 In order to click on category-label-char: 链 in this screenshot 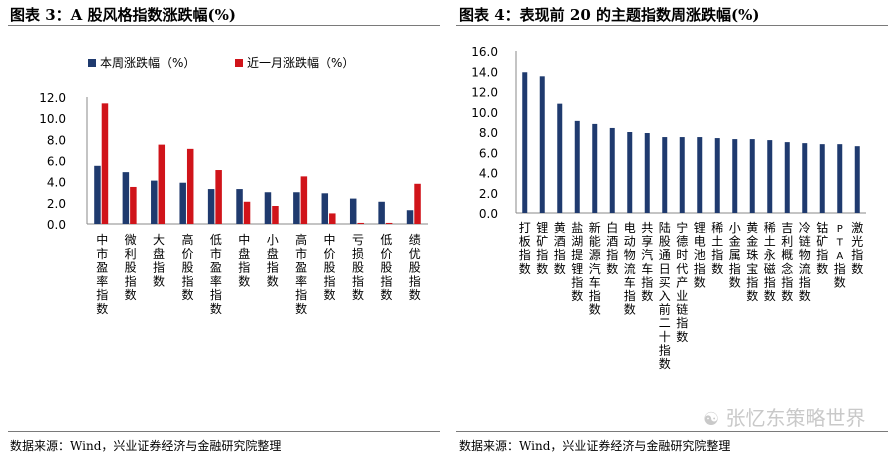, I will do `click(682, 309)`.